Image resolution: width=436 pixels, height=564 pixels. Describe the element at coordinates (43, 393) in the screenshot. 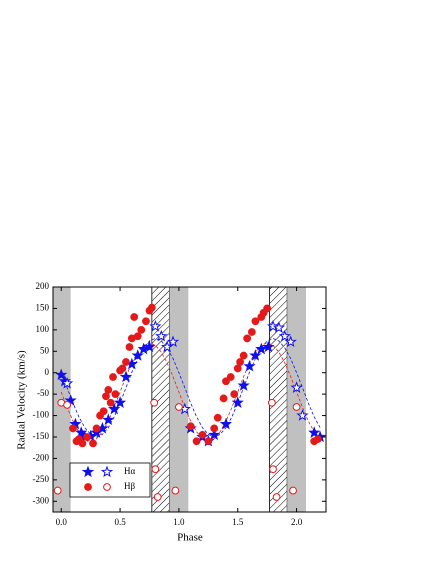

I see `y-tick-label: -50` at that location.